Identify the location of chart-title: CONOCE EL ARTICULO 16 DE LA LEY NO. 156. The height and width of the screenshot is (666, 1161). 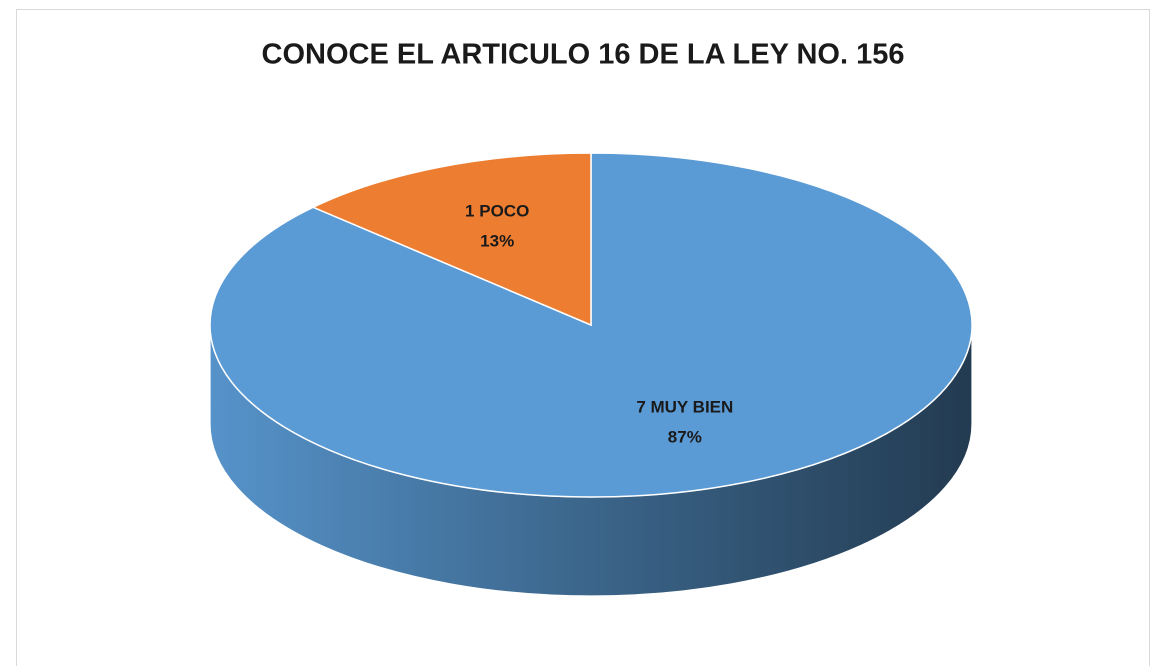
(583, 55).